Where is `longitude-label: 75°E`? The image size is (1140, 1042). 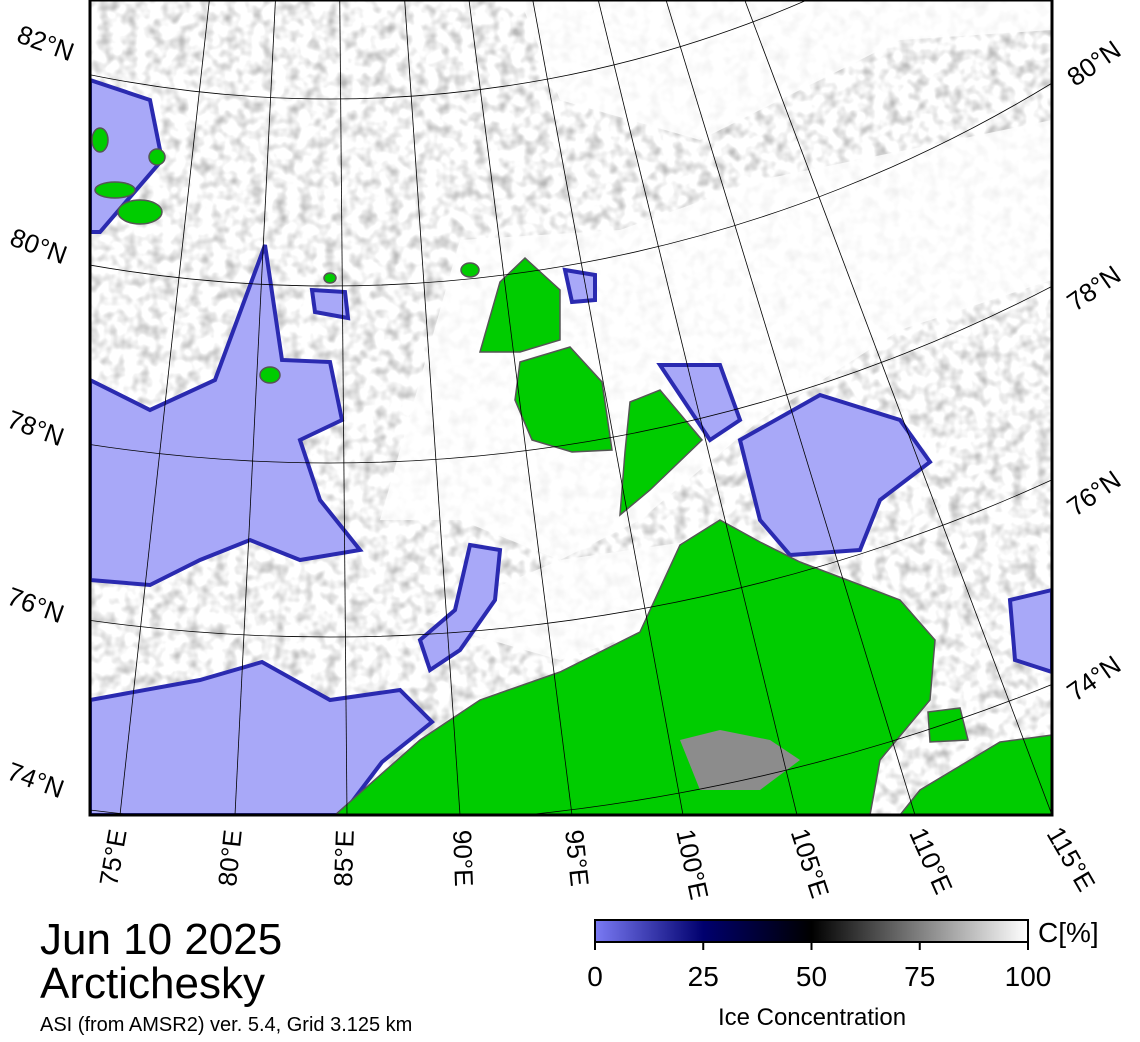
longitude-label: 75°E is located at coordinates (112, 857).